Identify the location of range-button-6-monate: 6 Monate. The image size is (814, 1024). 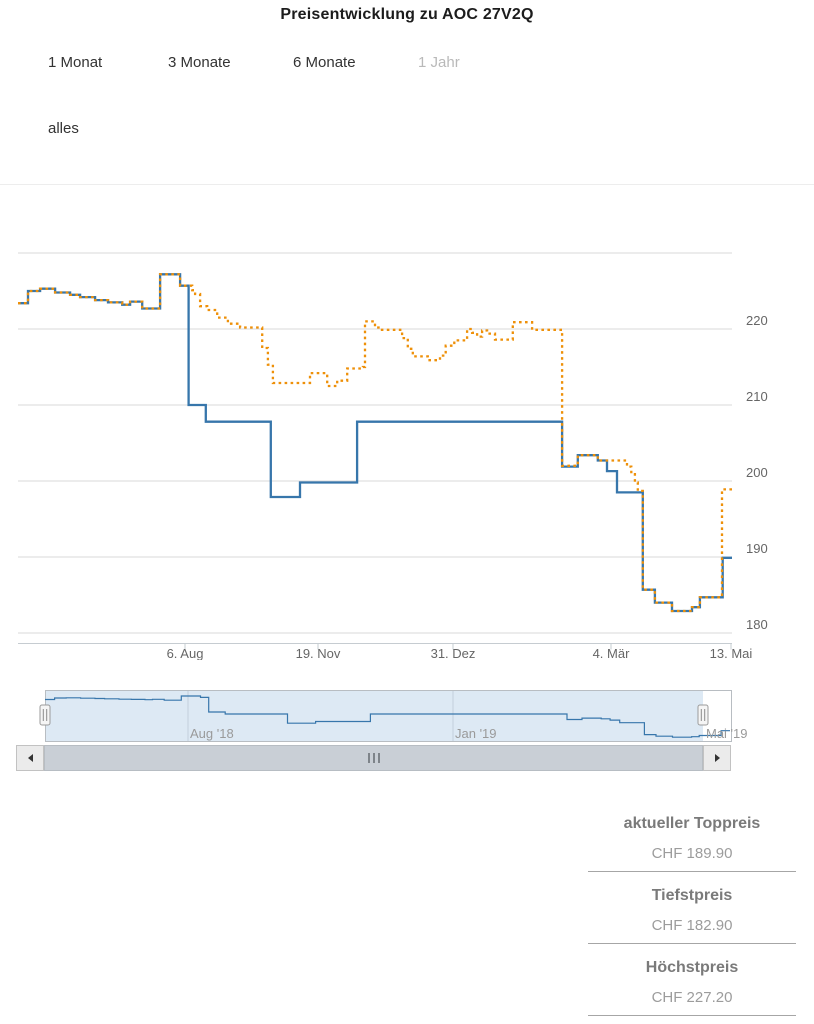
(324, 62).